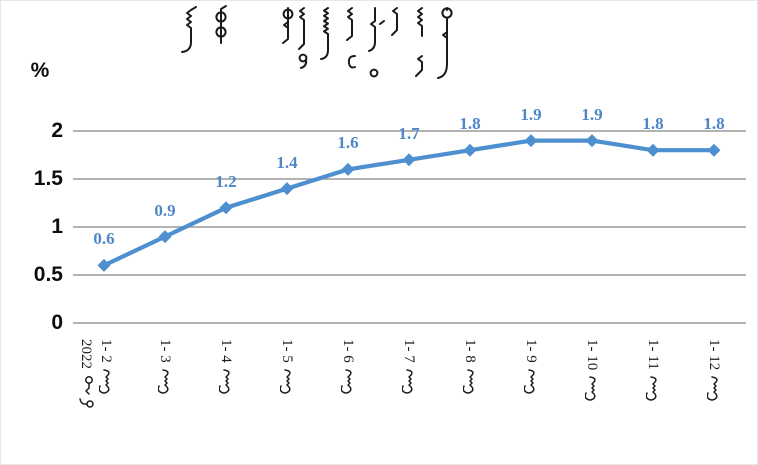 The image size is (758, 465). I want to click on x-tick-label: 1- 10, so click(592, 395).